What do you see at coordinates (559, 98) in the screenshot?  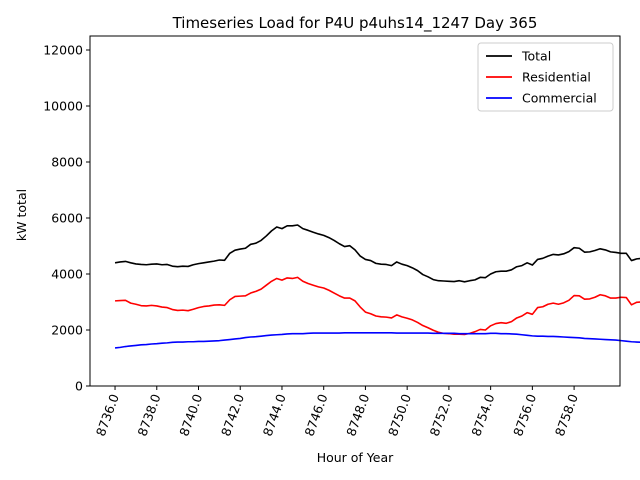 I see `legend-label-commercial: Commercial` at bounding box center [559, 98].